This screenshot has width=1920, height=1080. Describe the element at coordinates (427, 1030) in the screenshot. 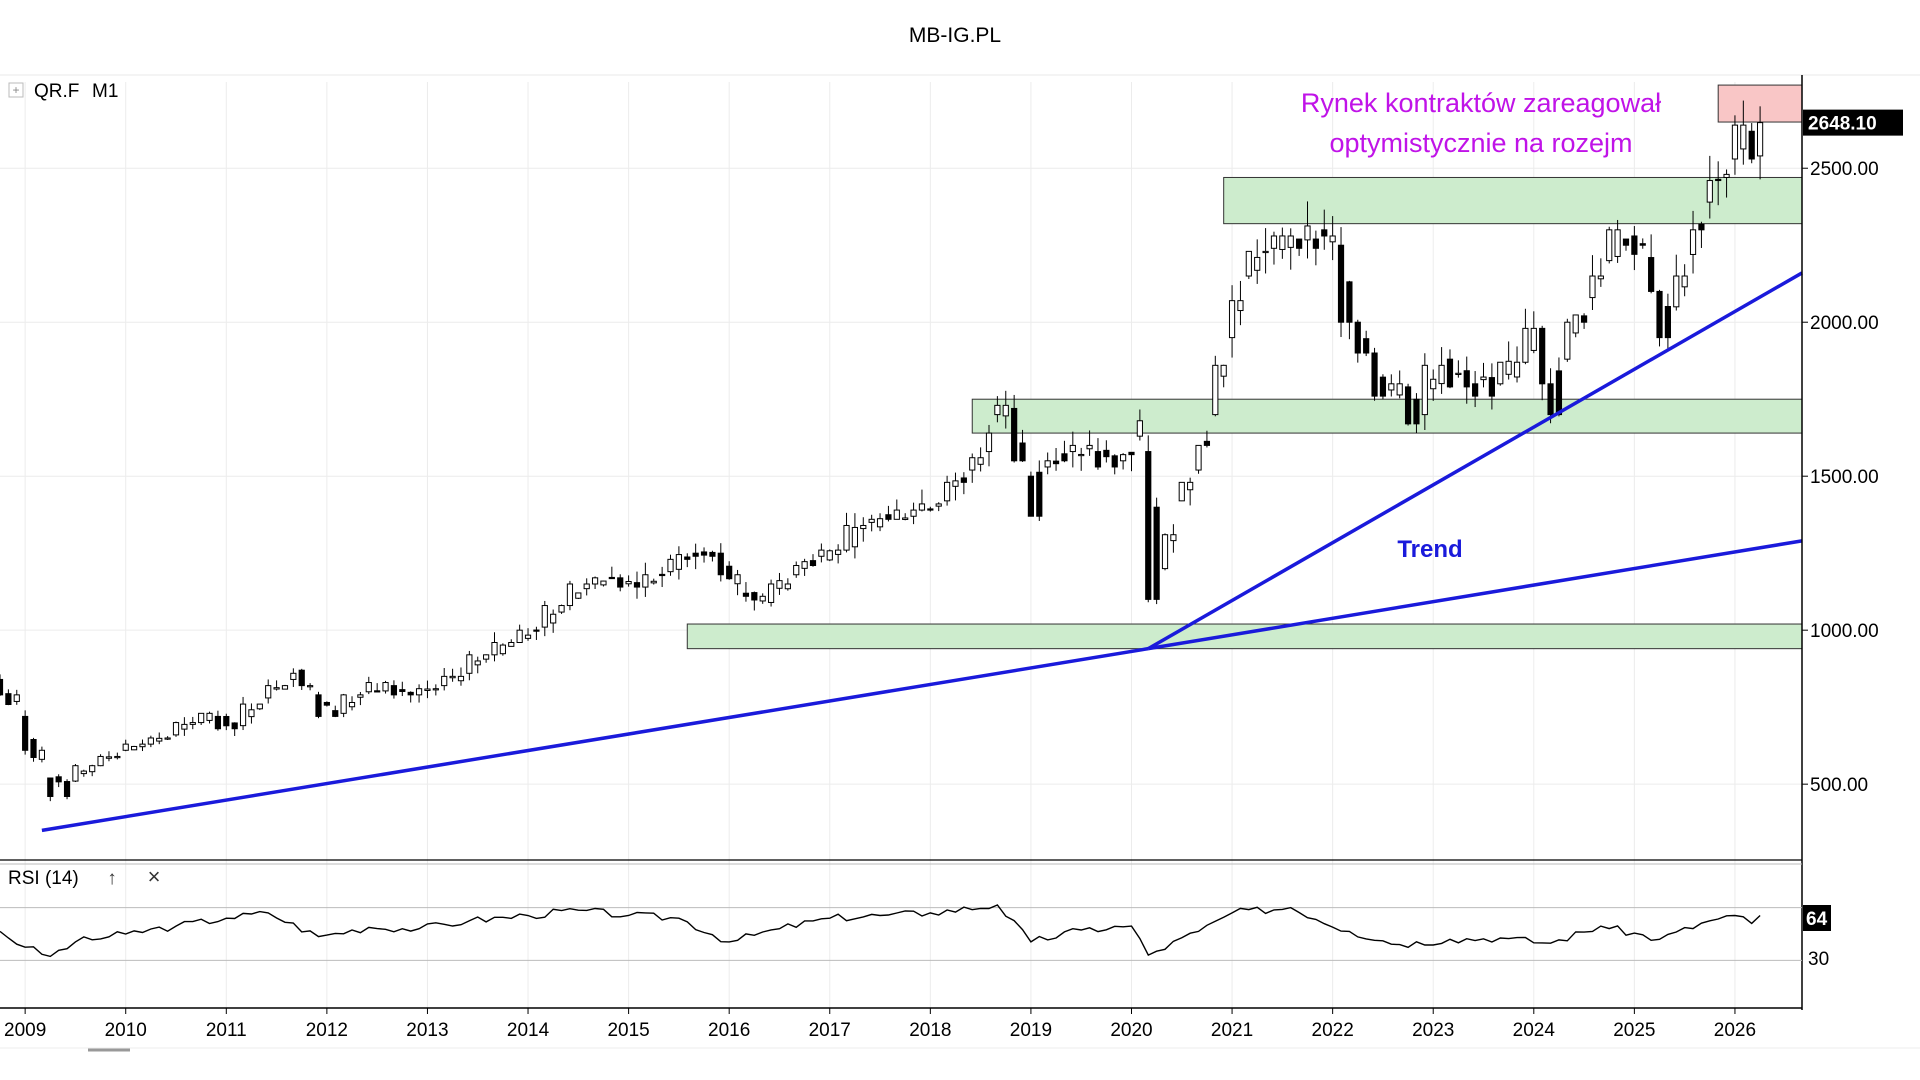

I see `time-tick-label: 2013` at that location.